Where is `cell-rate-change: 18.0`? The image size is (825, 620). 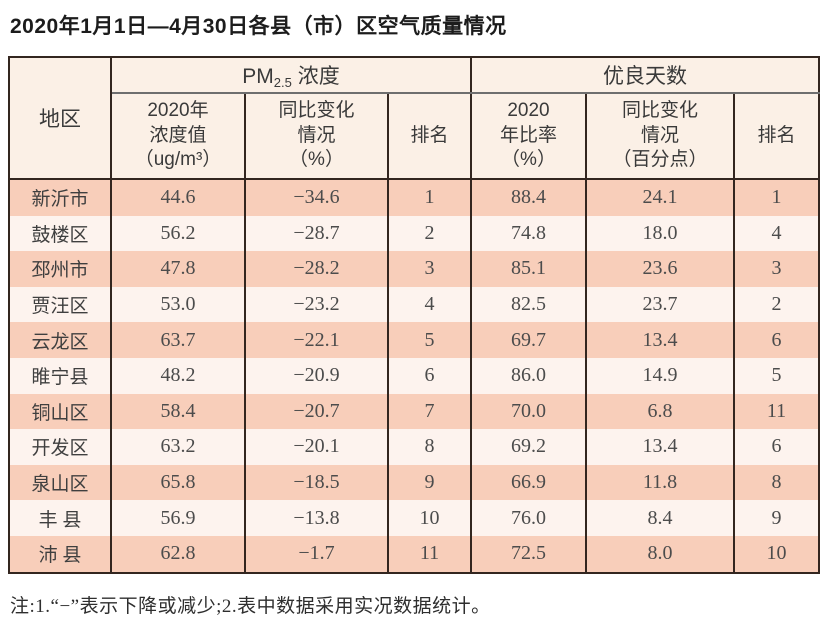 cell-rate-change: 18.0 is located at coordinates (660, 233).